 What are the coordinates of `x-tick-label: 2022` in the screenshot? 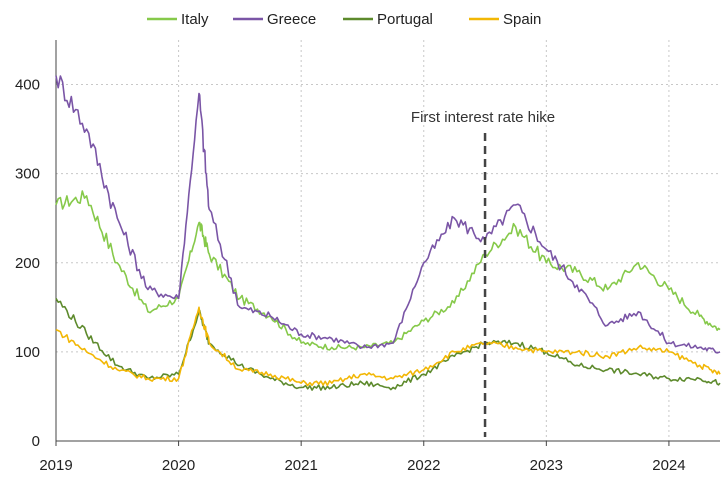 It's located at (423, 465).